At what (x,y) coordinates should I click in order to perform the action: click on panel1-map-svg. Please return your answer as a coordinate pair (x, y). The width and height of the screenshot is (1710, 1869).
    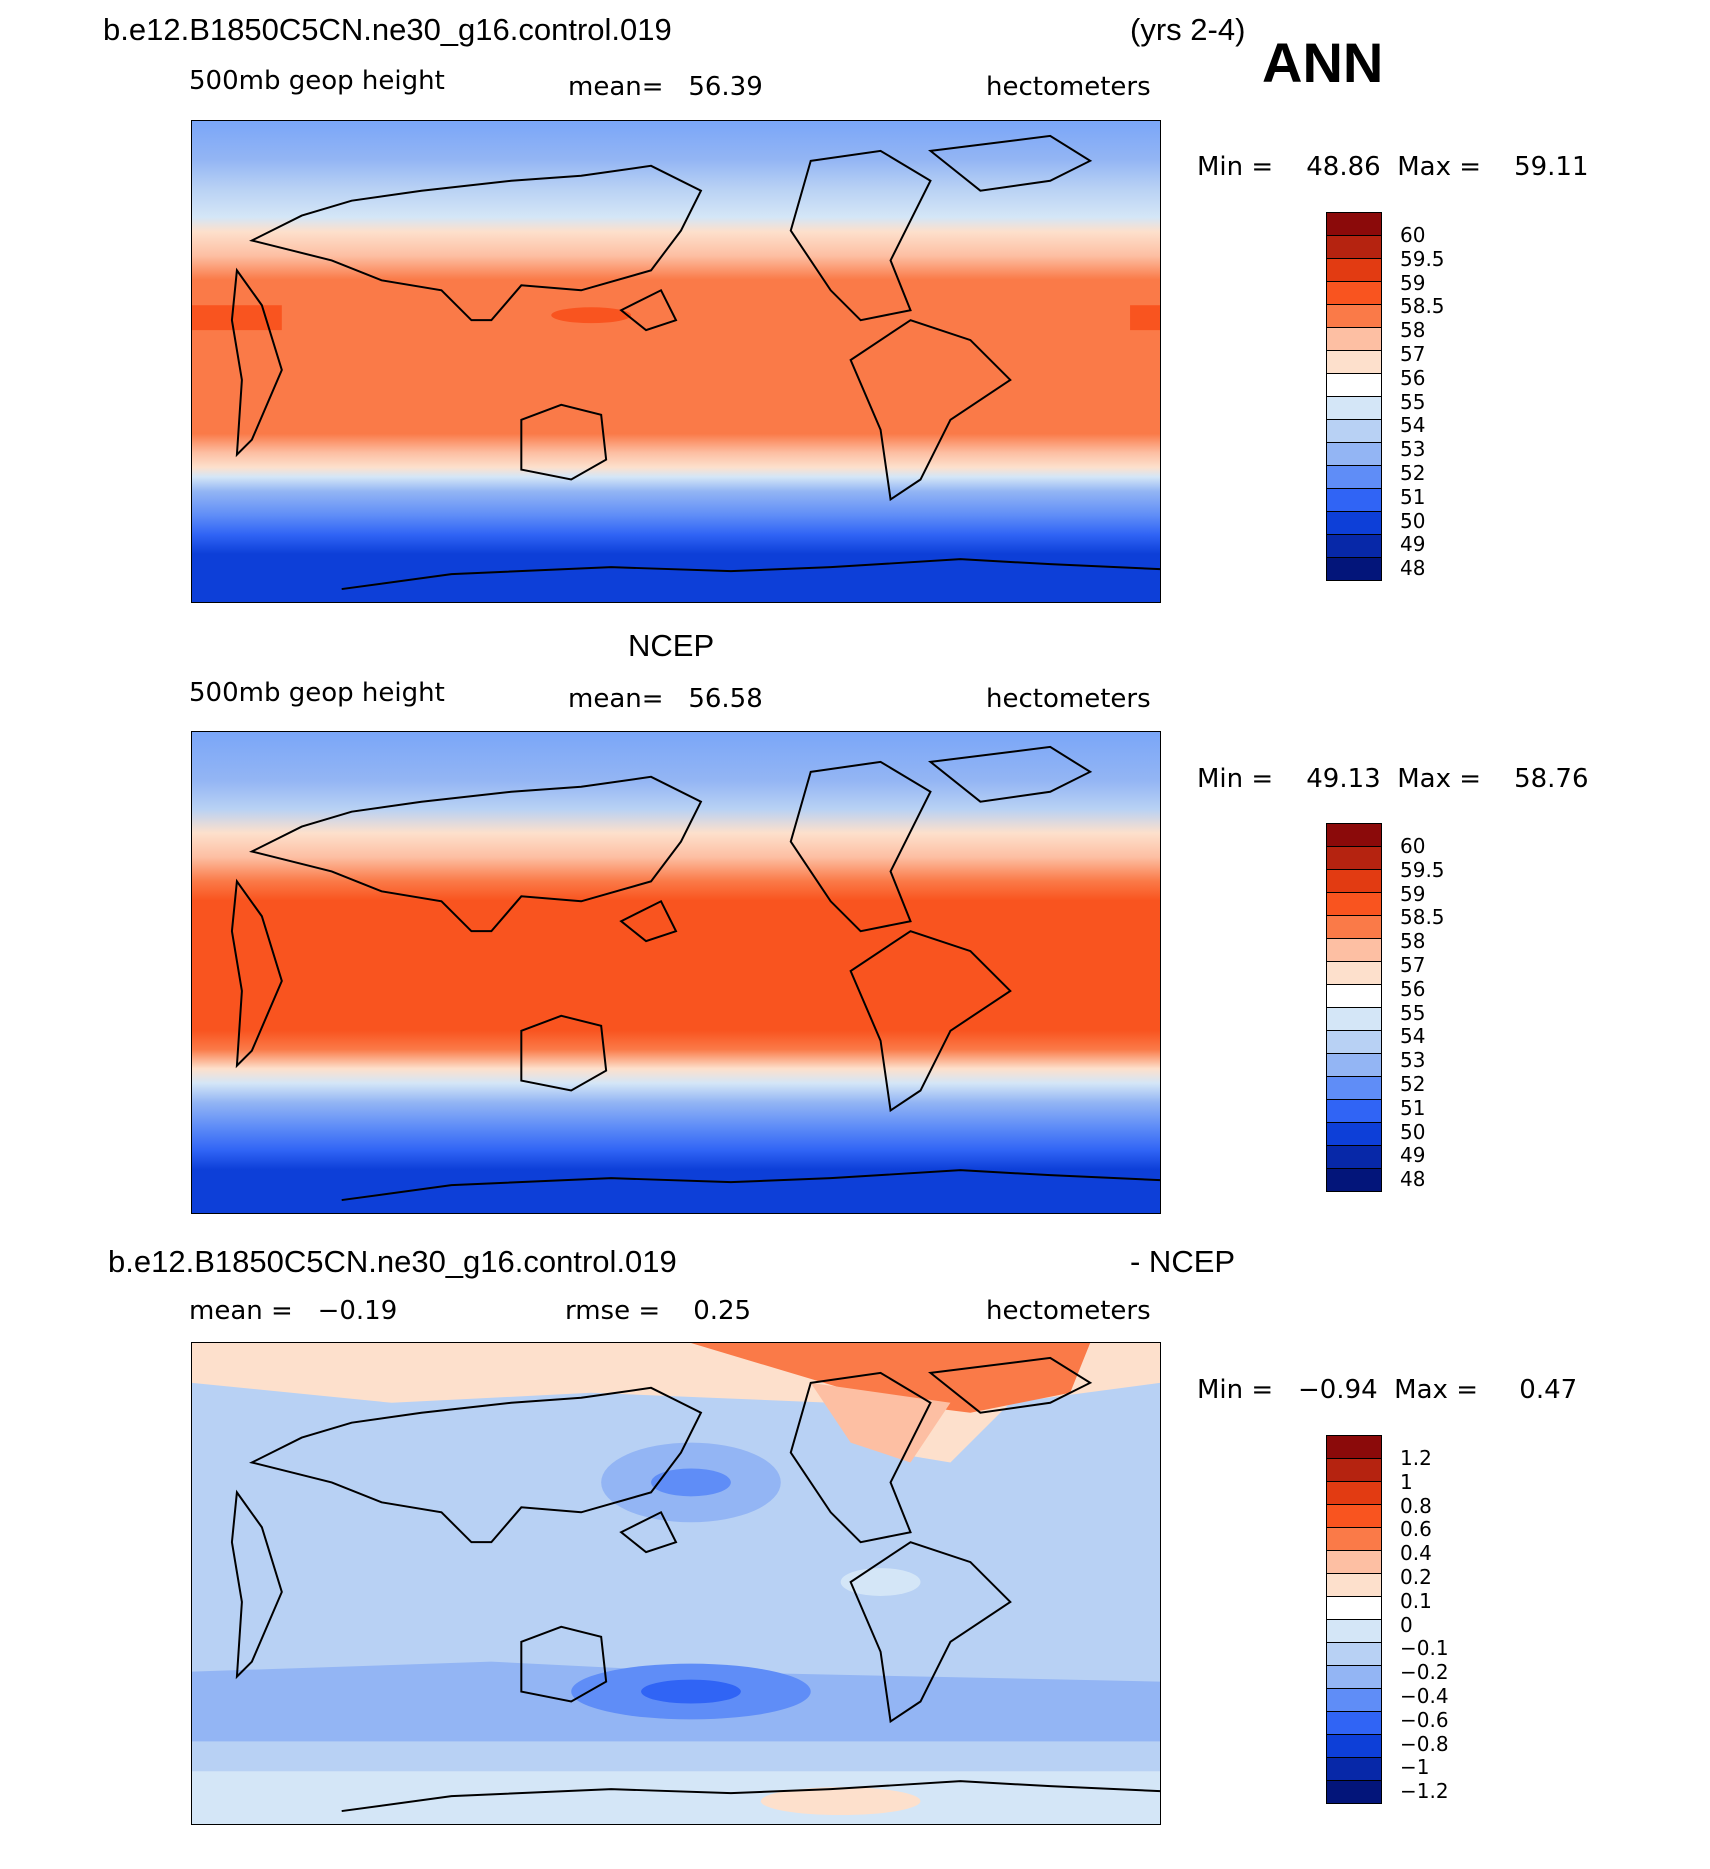
    Looking at the image, I should click on (676, 361).